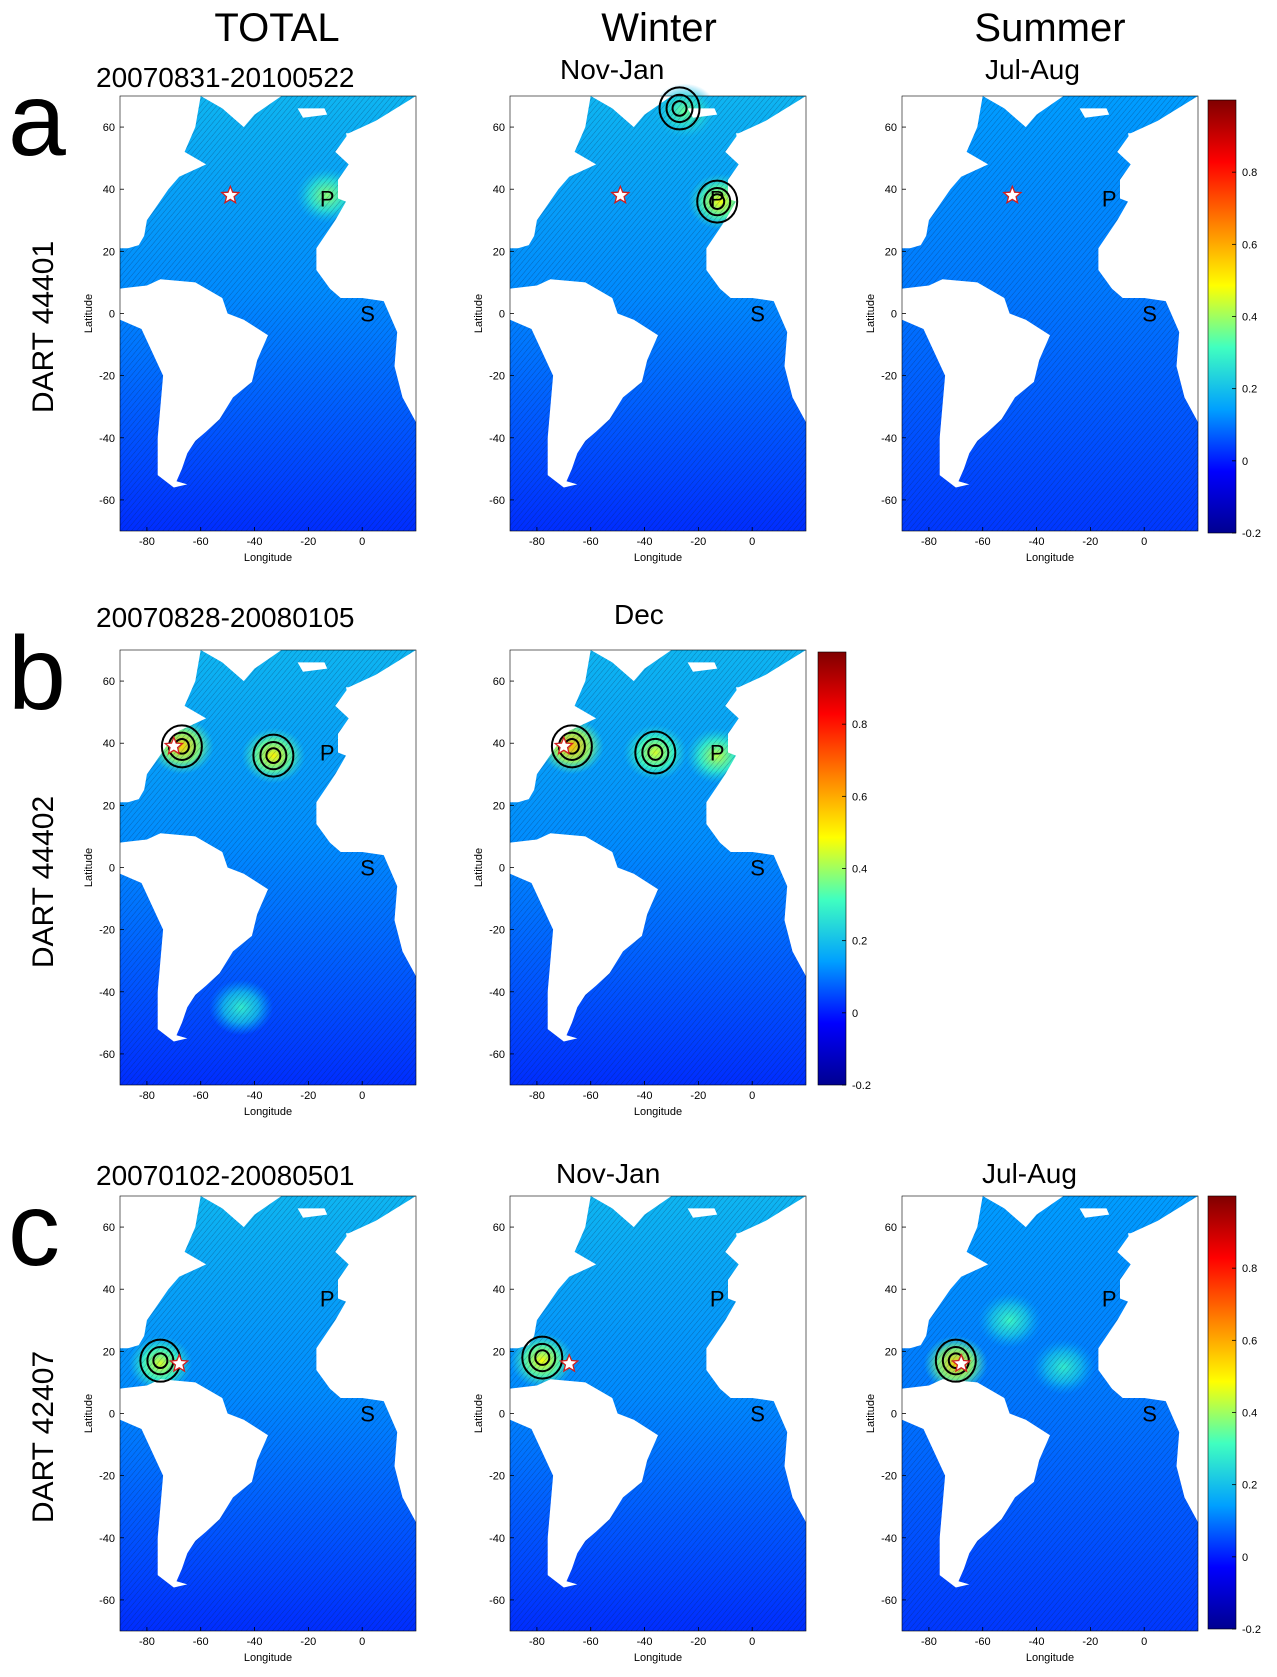  I want to click on row-label-dart-42407: DART 42407, so click(43, 1437).